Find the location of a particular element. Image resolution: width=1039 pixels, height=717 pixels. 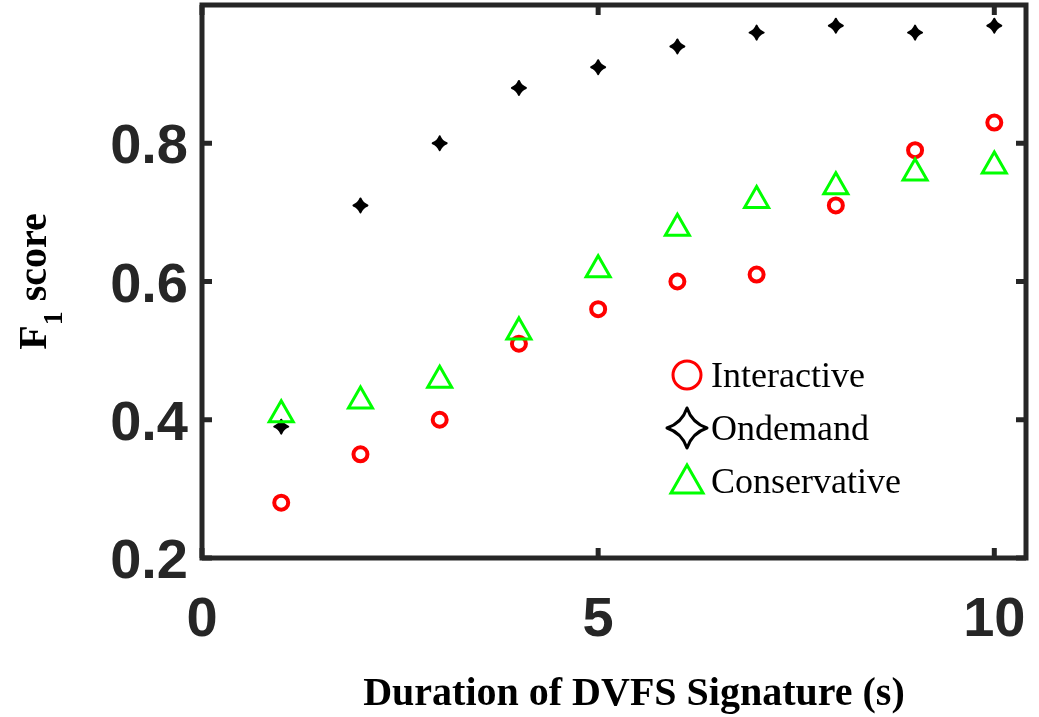

legend-label: Conservative is located at coordinates (806, 481).